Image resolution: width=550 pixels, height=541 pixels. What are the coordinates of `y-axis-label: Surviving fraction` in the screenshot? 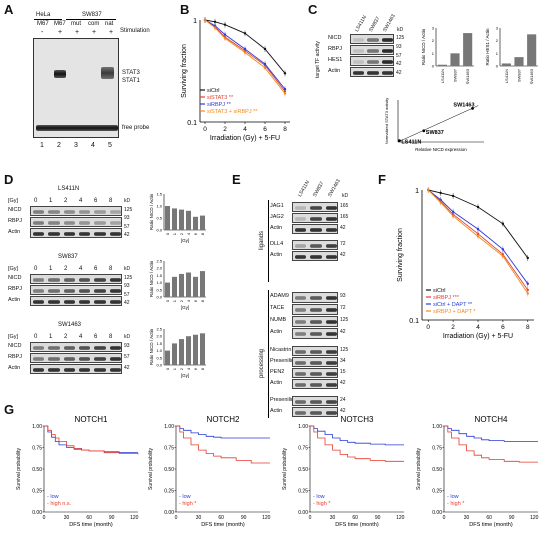 It's located at (400, 255).